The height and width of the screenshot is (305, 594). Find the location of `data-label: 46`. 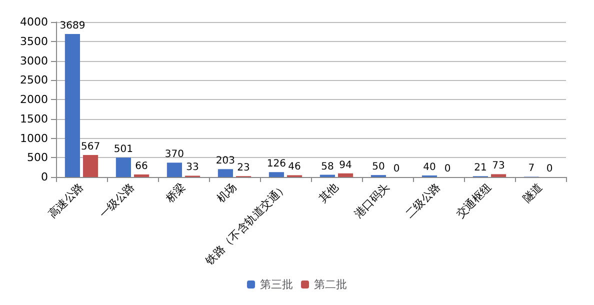

data-label: 46 is located at coordinates (294, 167).